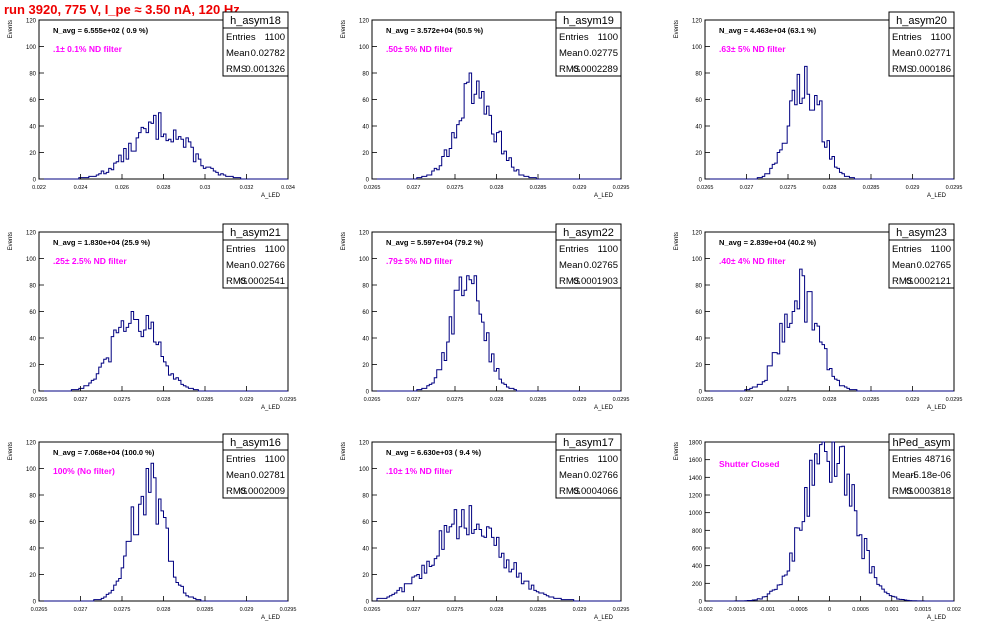  I want to click on filter-label: .40± 4% ND filter, so click(752, 261).